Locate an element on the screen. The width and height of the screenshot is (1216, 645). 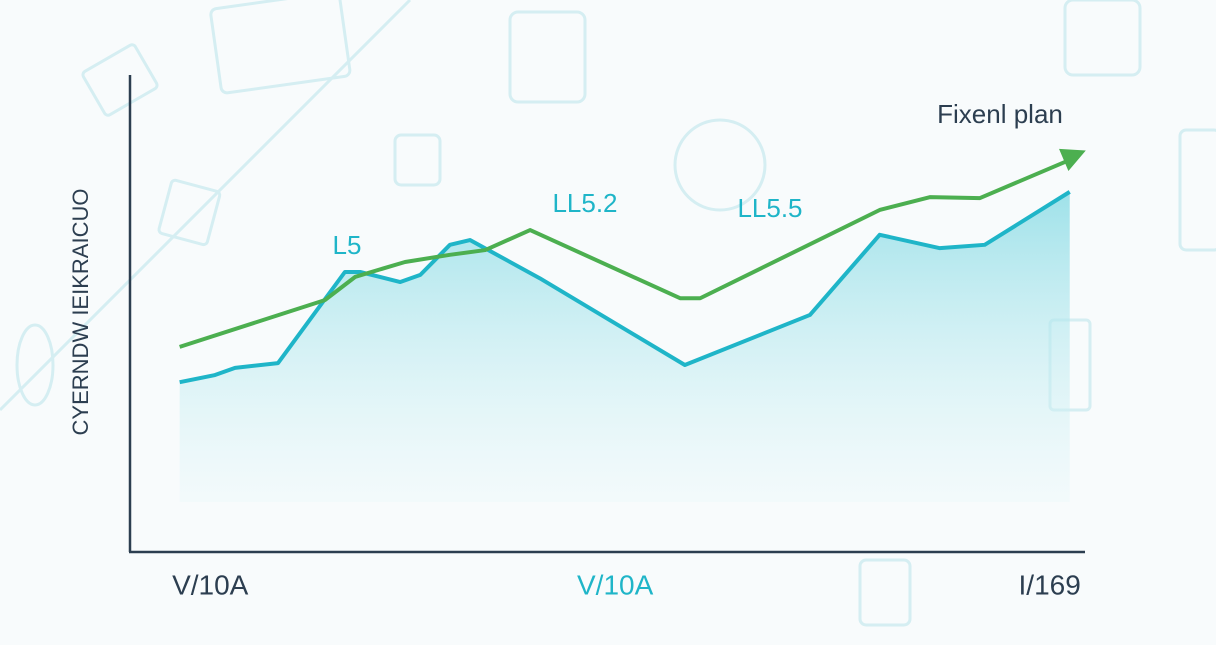
x-tick-label: I/169 is located at coordinates (1050, 584).